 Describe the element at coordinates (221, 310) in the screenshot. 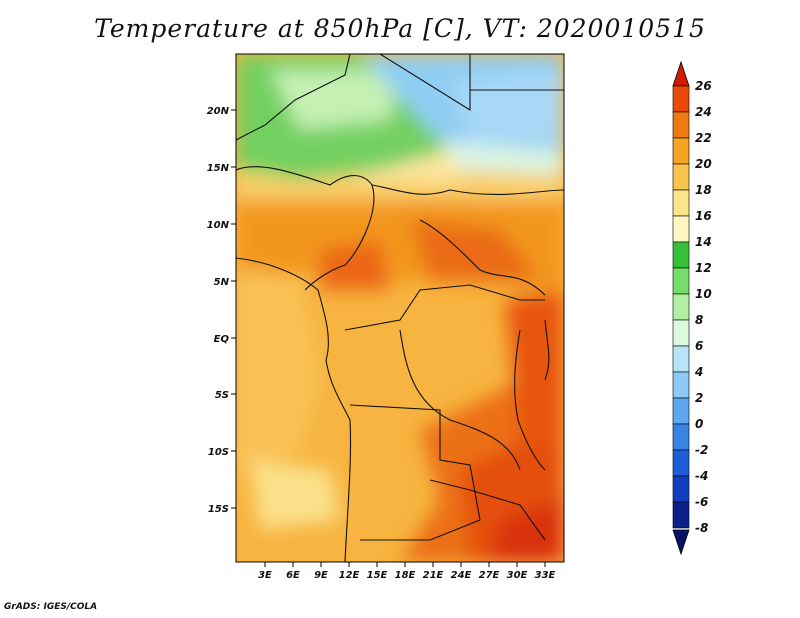

I see `latitude-axis: 20N 15N 10N 5N EQ 5S 10S 15S` at that location.